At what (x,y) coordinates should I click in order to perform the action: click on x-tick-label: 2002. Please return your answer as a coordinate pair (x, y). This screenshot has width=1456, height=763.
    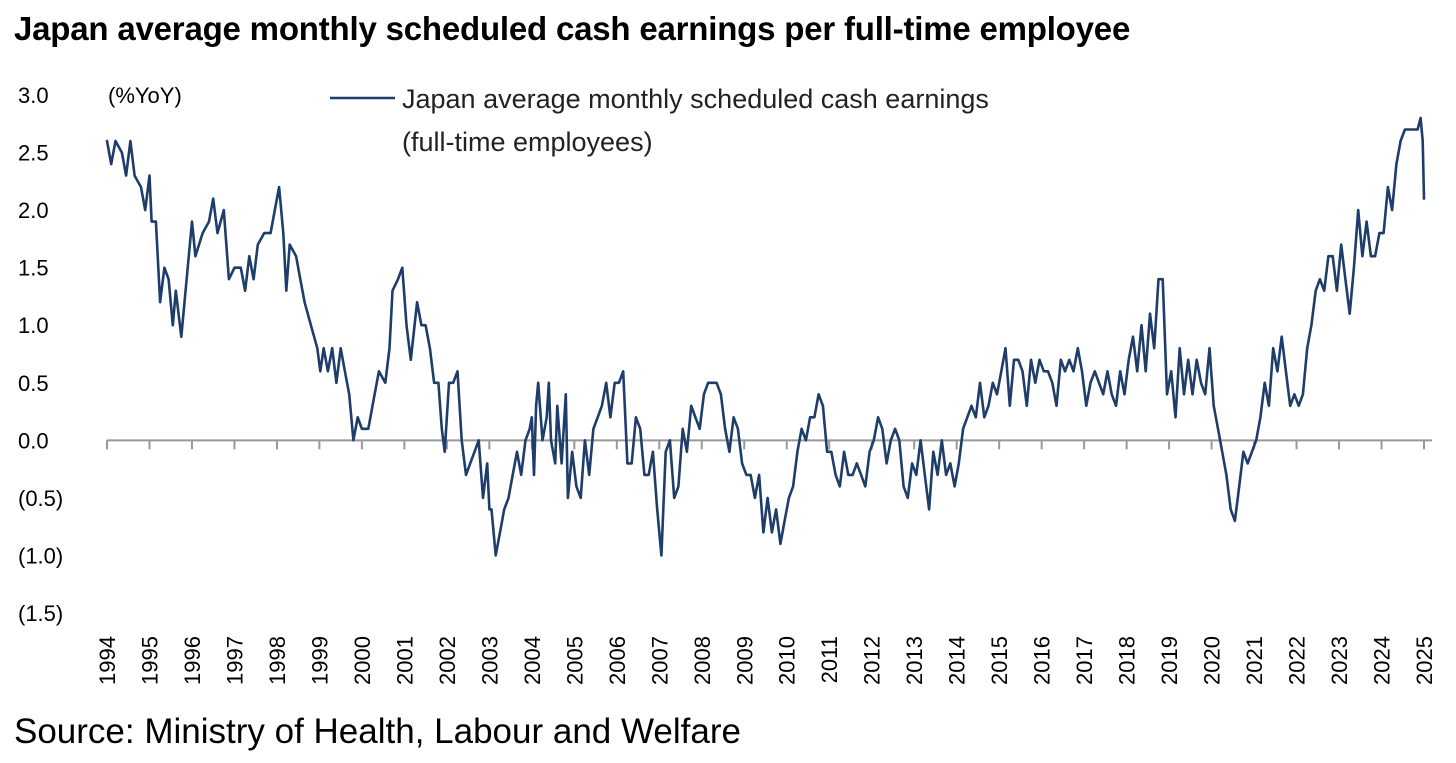
    Looking at the image, I should click on (447, 660).